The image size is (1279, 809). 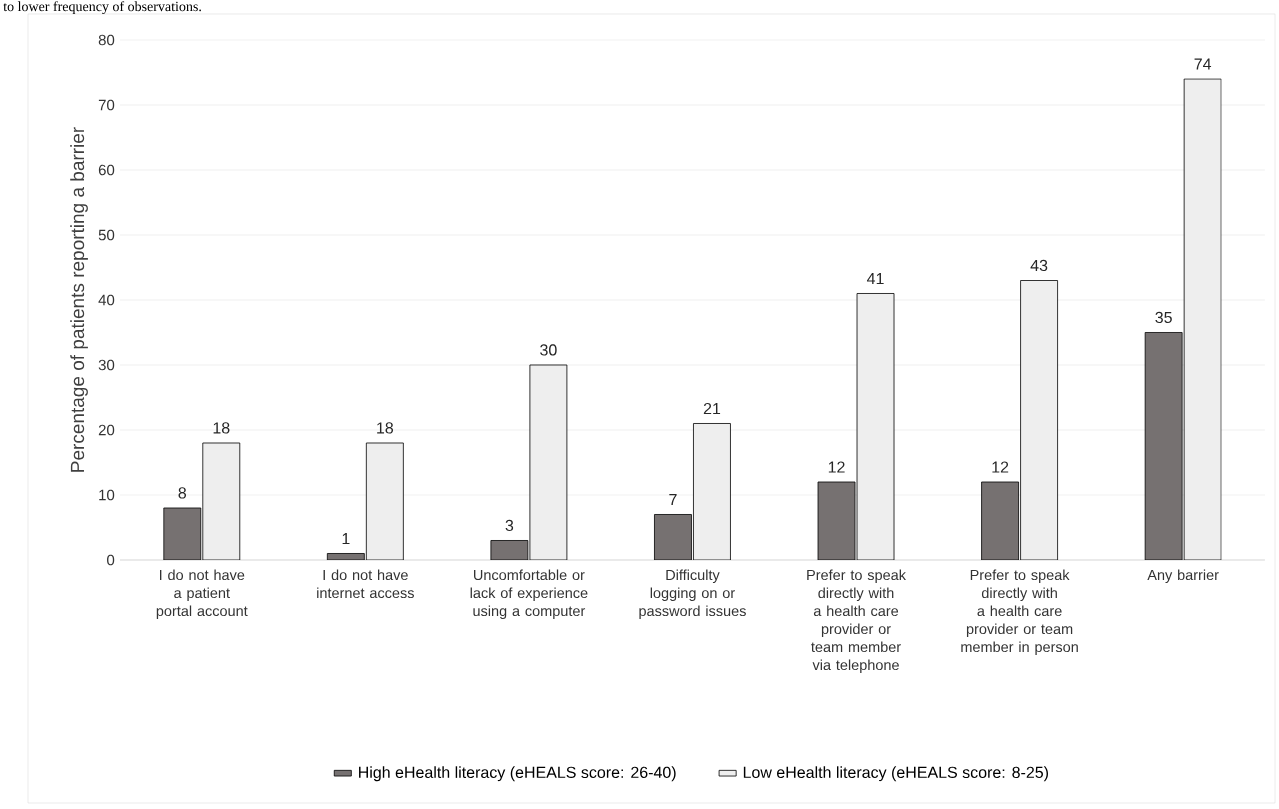 What do you see at coordinates (202, 594) in the screenshot?
I see `x-tick-label: I do not have a patient portal account` at bounding box center [202, 594].